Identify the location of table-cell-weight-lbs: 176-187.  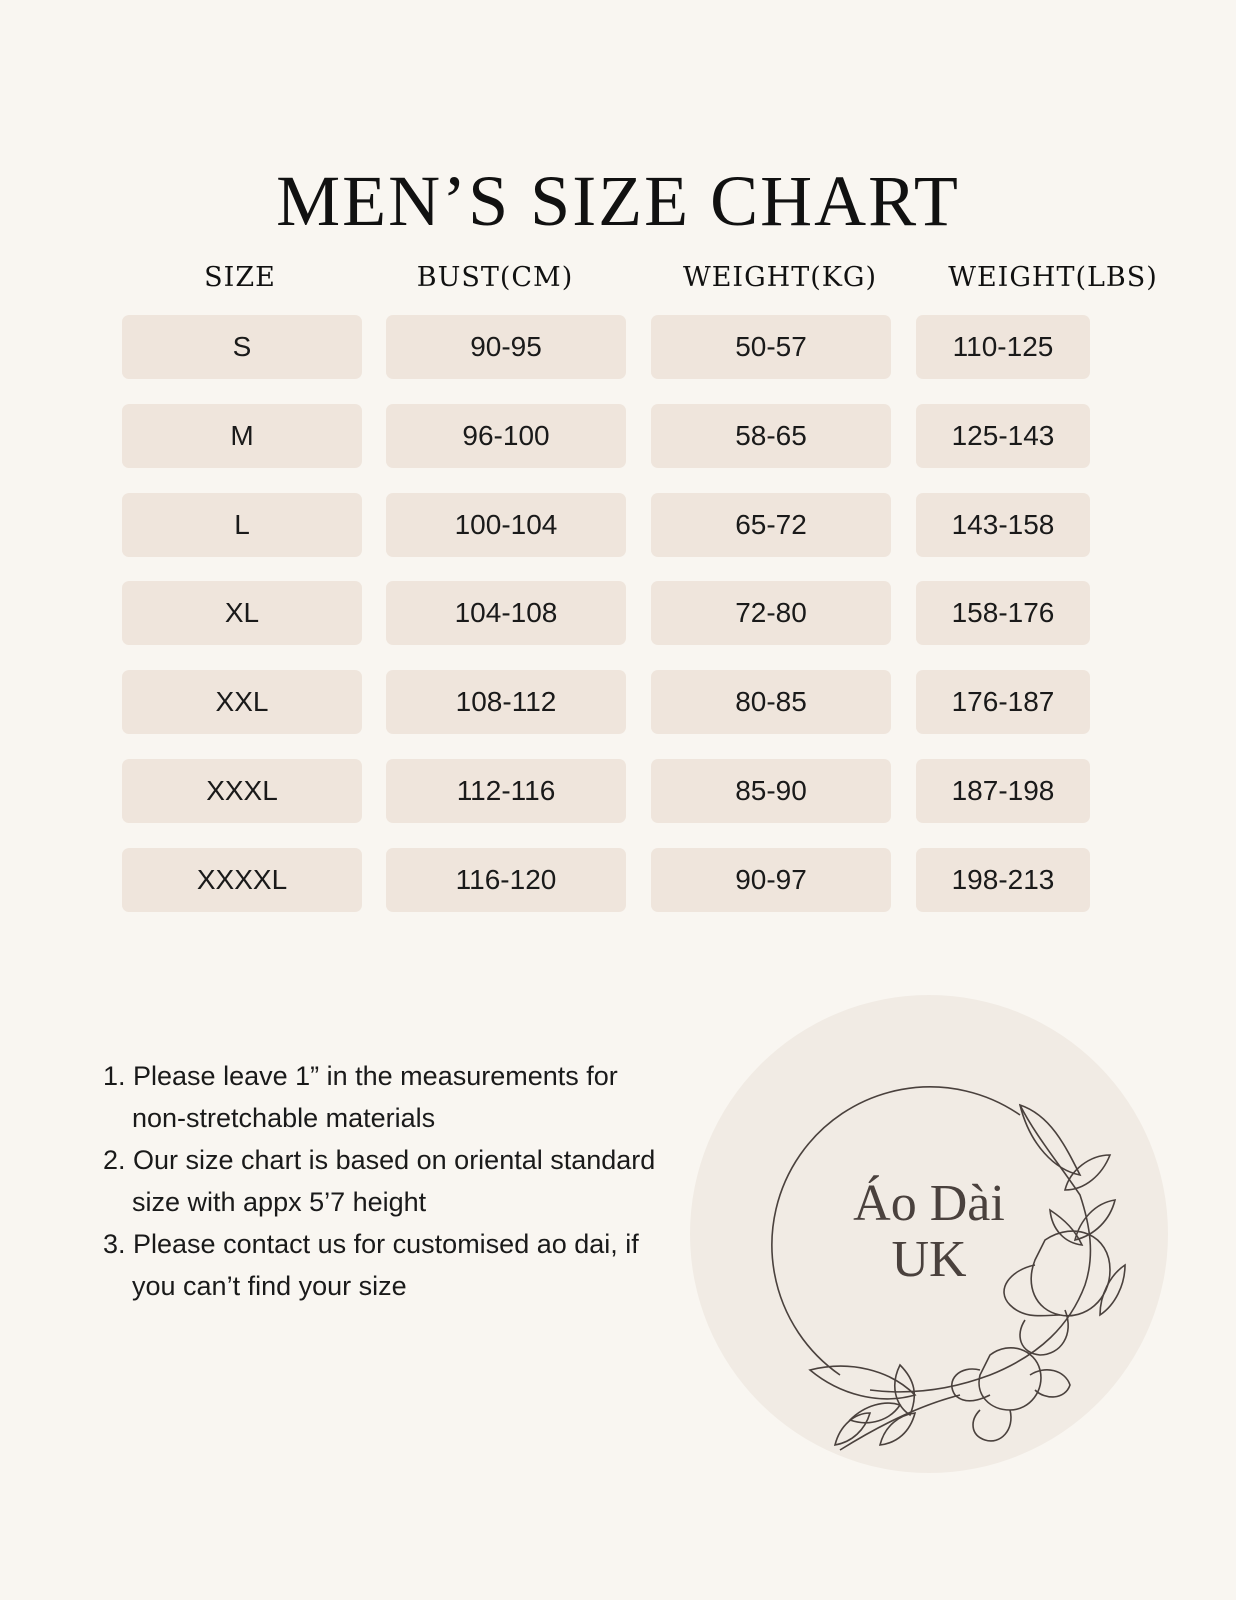
(1003, 702).